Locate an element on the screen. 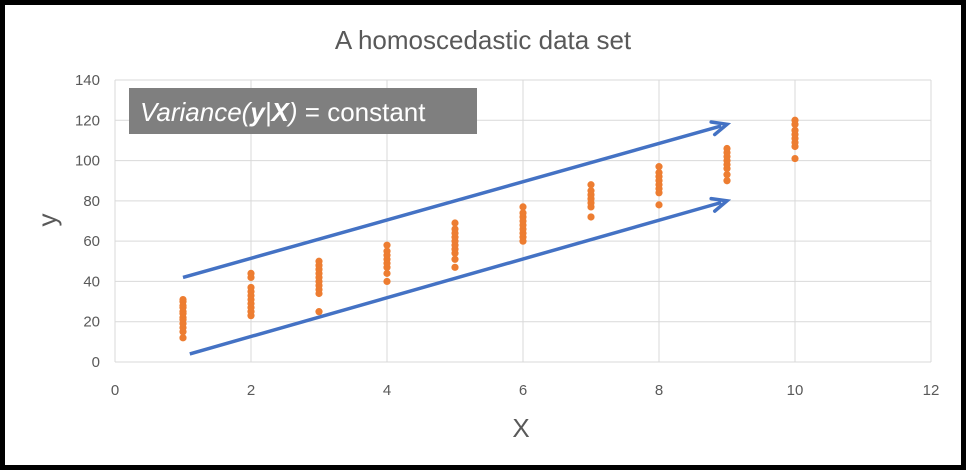 Image resolution: width=966 pixels, height=470 pixels. x-tick-label: 2 is located at coordinates (251, 390).